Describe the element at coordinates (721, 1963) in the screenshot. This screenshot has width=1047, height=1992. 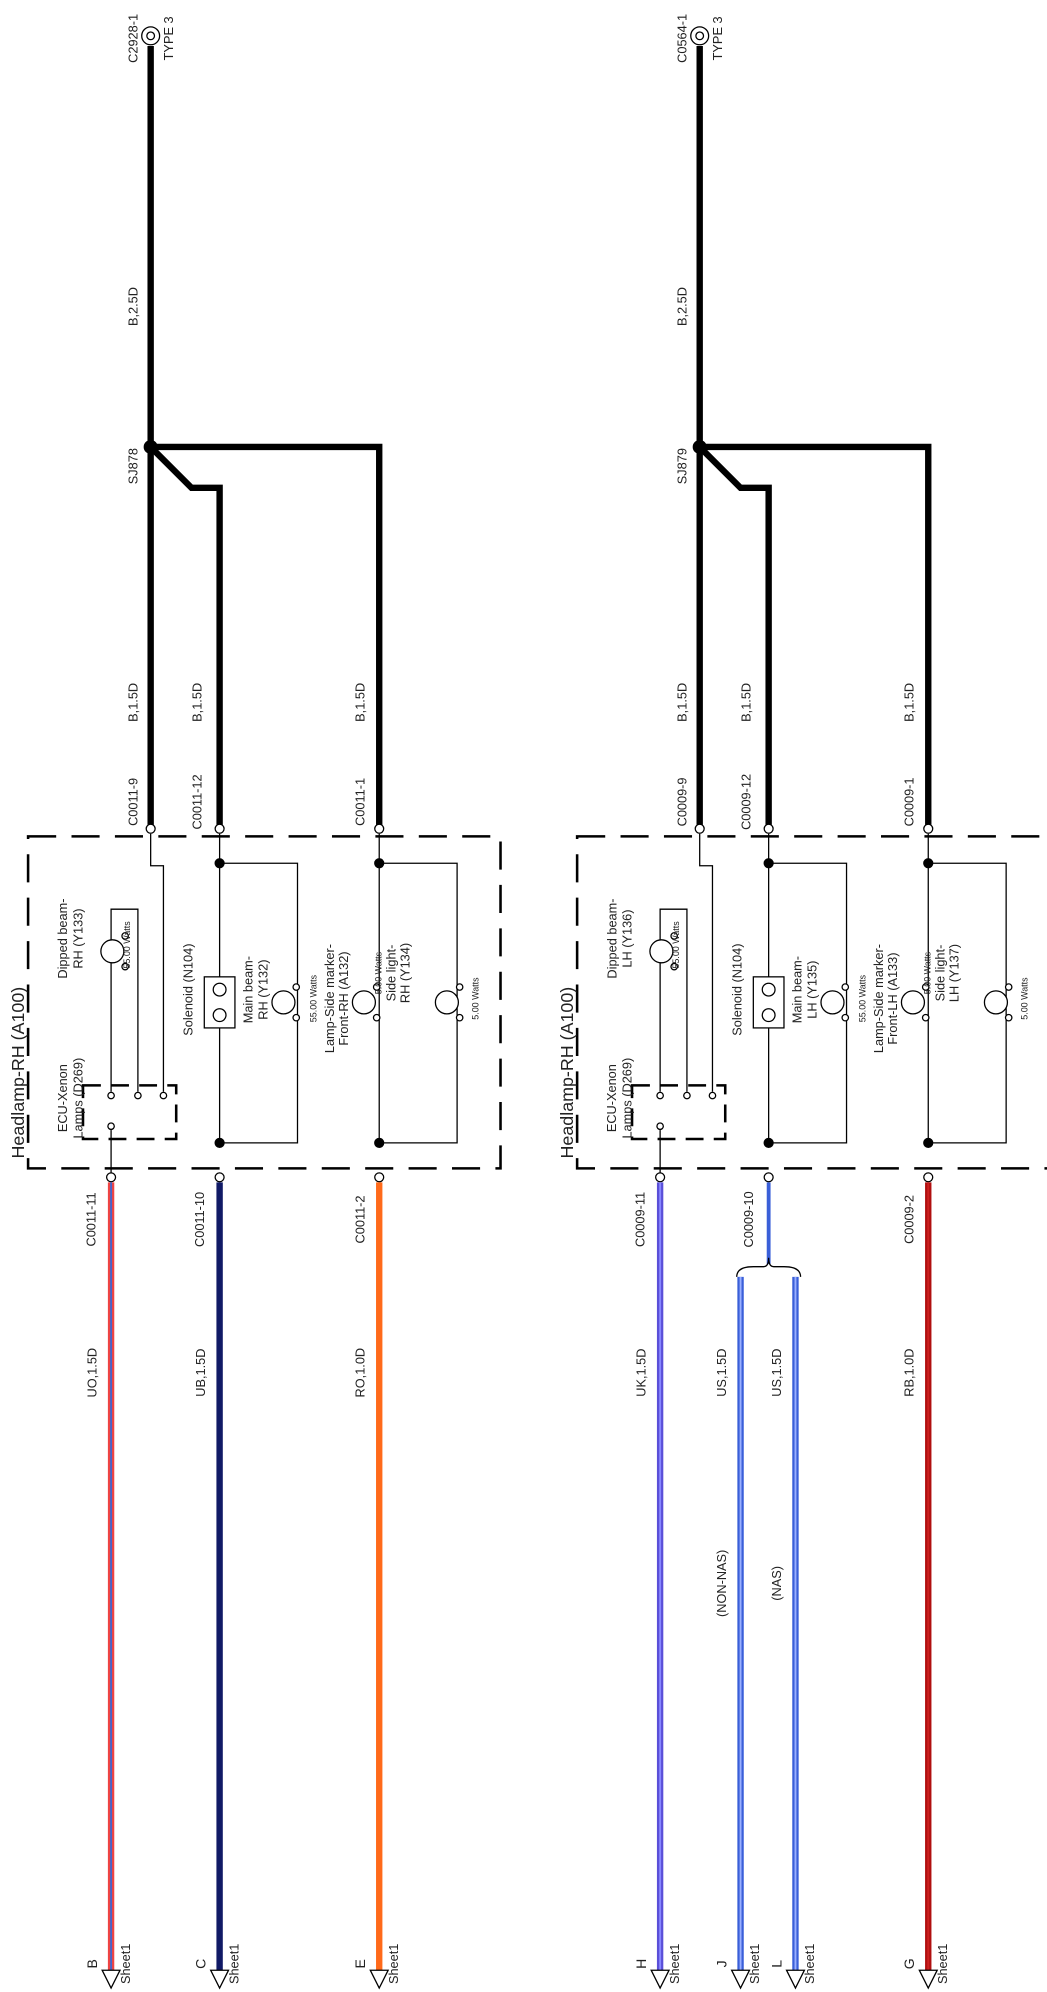
I see `destination-label: J` at that location.